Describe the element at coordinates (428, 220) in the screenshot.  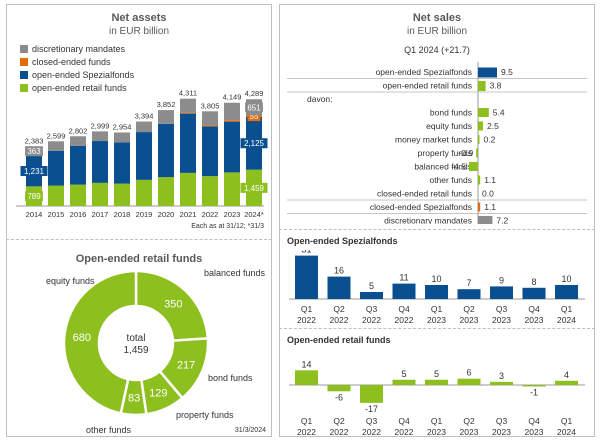
I see `category-label: discretionary mandates` at that location.